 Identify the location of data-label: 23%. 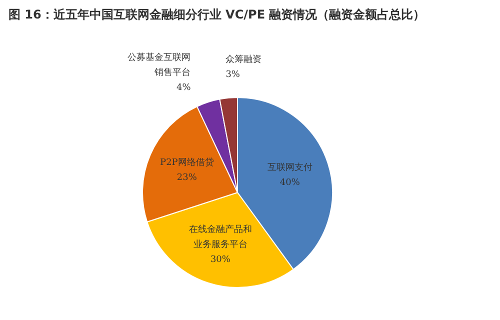
(187, 178).